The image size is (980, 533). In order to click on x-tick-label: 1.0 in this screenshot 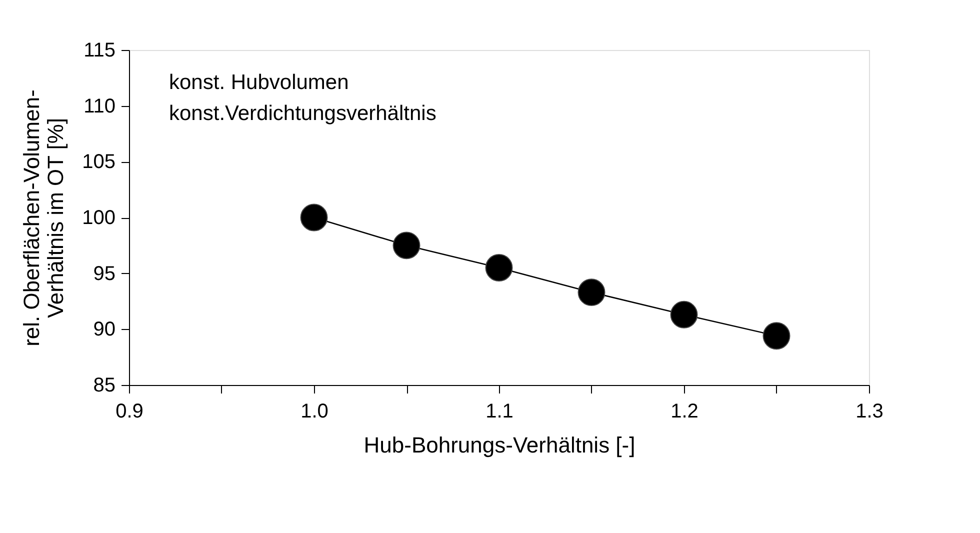, I will do `click(314, 411)`.